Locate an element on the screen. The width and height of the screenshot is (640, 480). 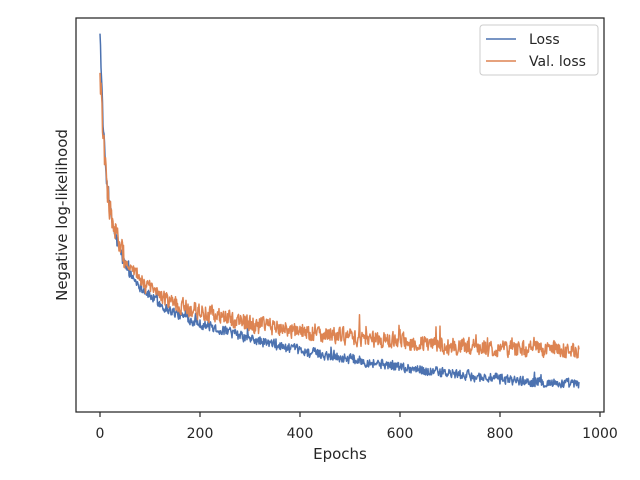
x-tick-label: 400 is located at coordinates (300, 434).